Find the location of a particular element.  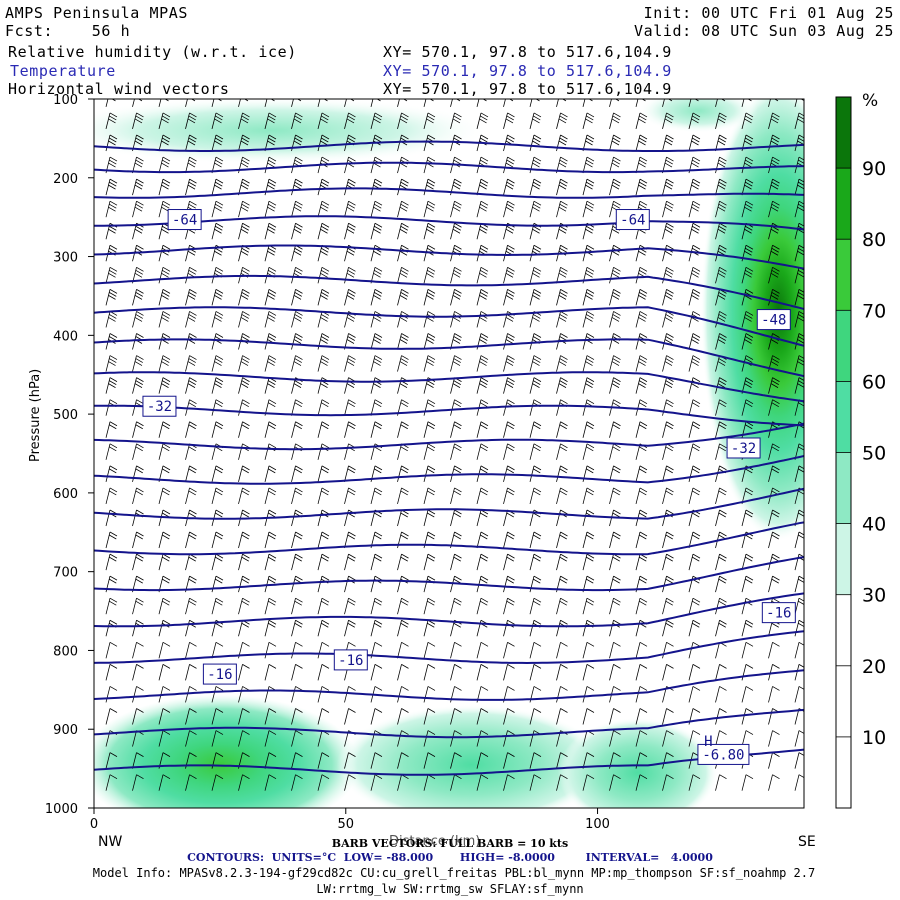

y-axis-label: Pressure (hPa) is located at coordinates (35, 415).